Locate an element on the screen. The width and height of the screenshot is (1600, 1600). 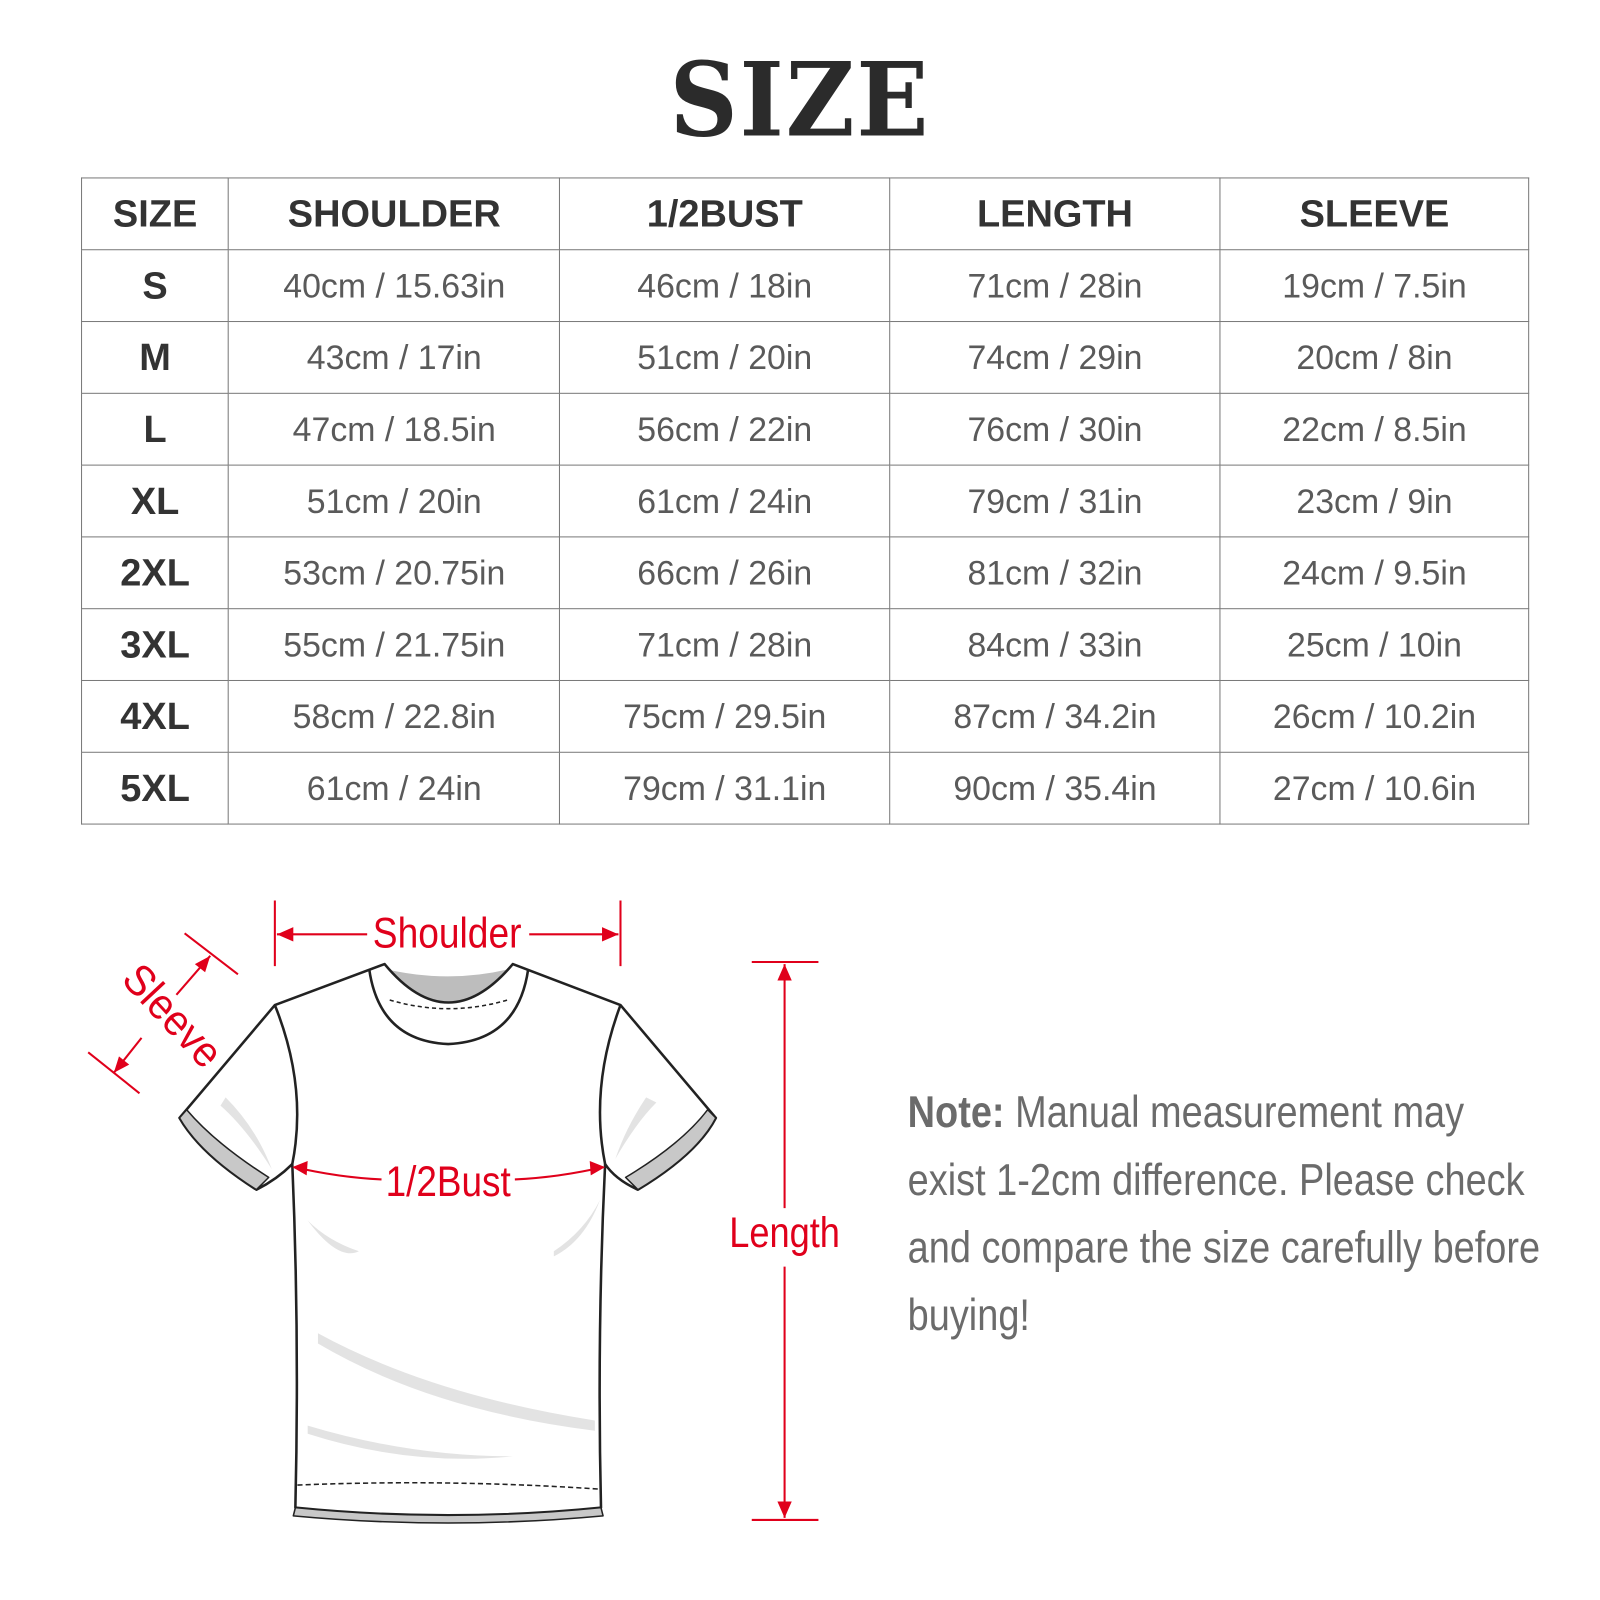
column-header: SIZE is located at coordinates (155, 214).